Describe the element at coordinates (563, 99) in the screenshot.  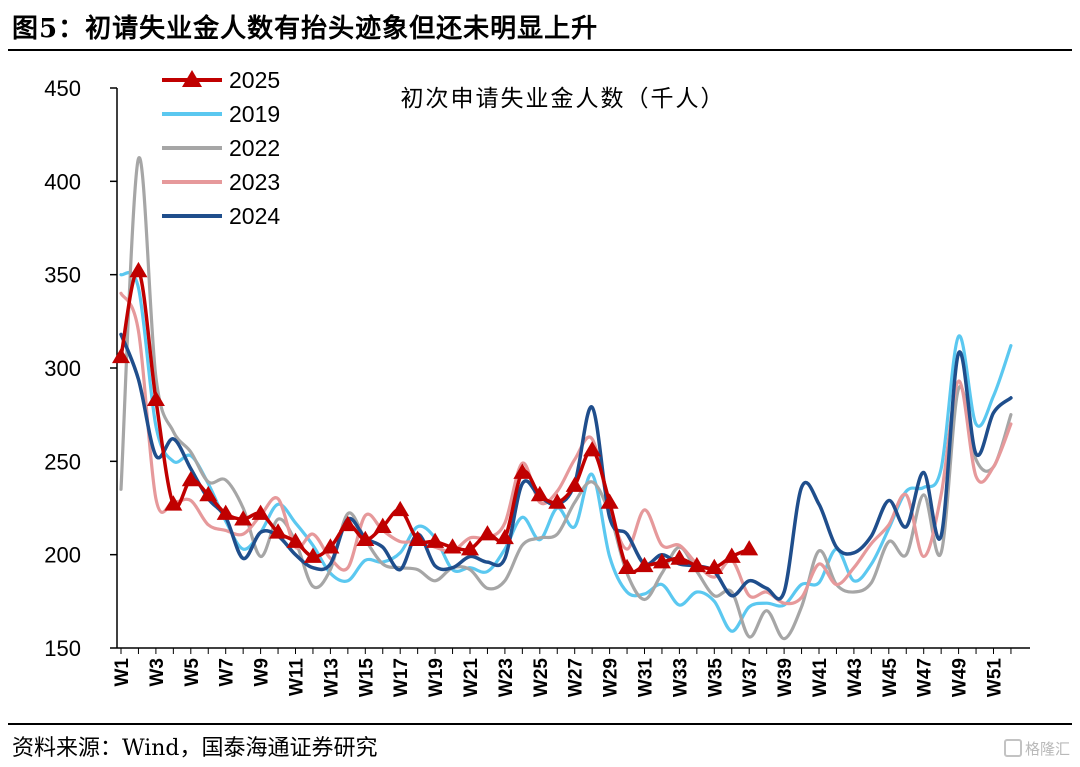
I see `chart-title: 初次申请失业金人数（千人）` at that location.